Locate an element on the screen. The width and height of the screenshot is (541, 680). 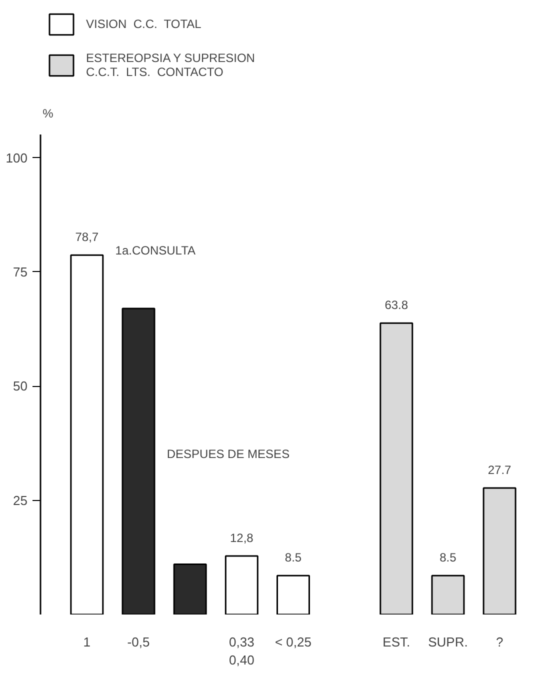
legend-label: VISION C.C. TOTAL is located at coordinates (144, 24).